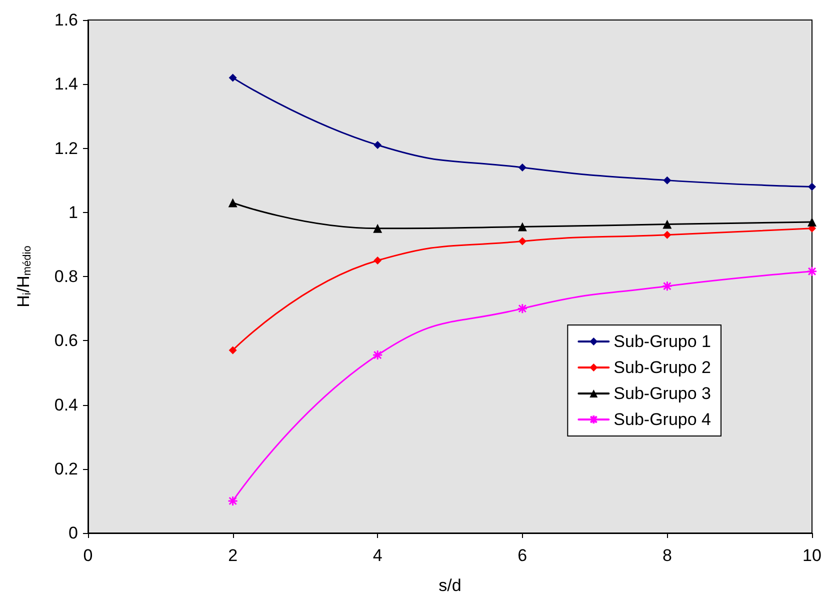 Image resolution: width=829 pixels, height=611 pixels. I want to click on x-tick-label: 2, so click(233, 555).